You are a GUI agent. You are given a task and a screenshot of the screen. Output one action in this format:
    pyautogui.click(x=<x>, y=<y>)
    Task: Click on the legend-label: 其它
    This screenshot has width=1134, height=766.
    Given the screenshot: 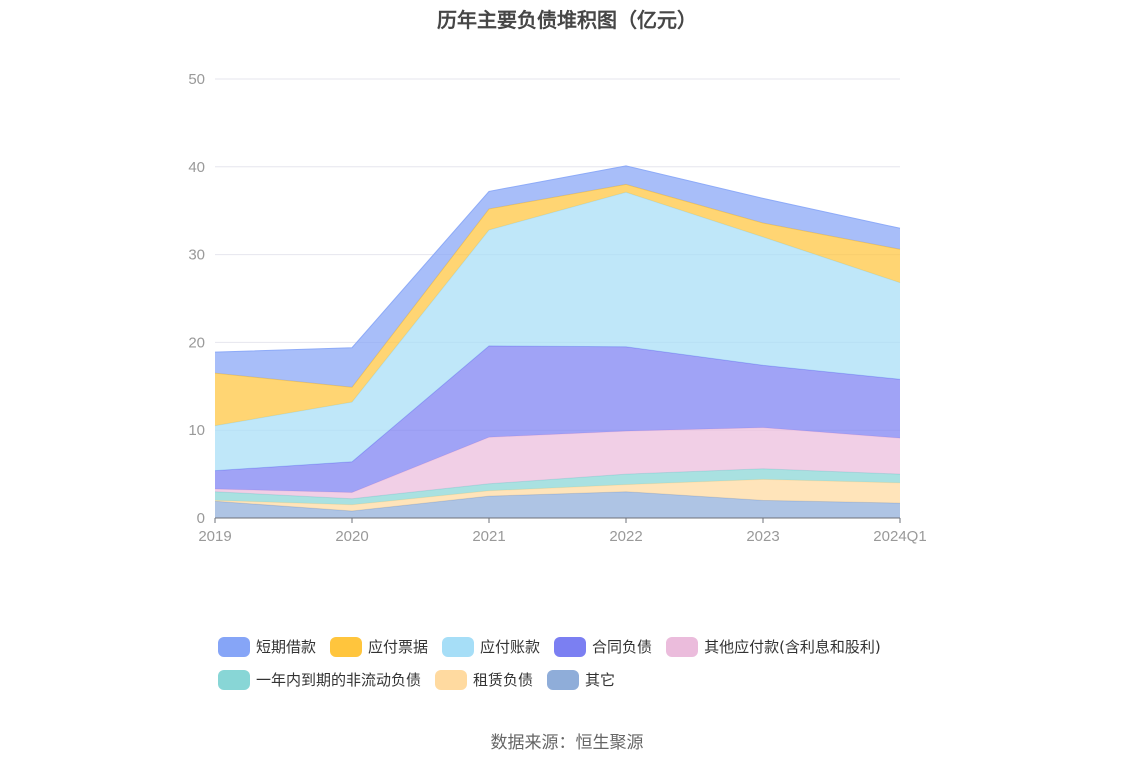 What is the action you would take?
    pyautogui.click(x=600, y=680)
    